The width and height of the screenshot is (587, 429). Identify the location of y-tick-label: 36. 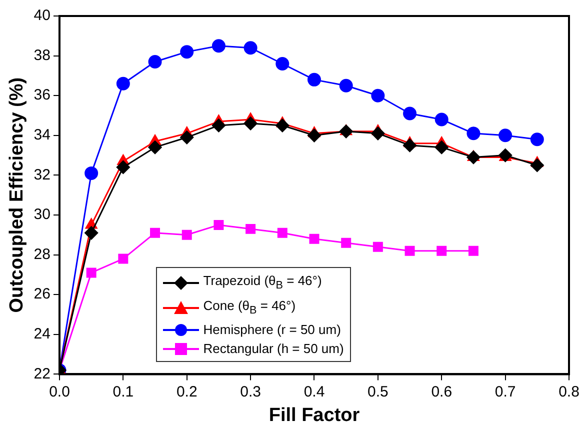
(42, 95).